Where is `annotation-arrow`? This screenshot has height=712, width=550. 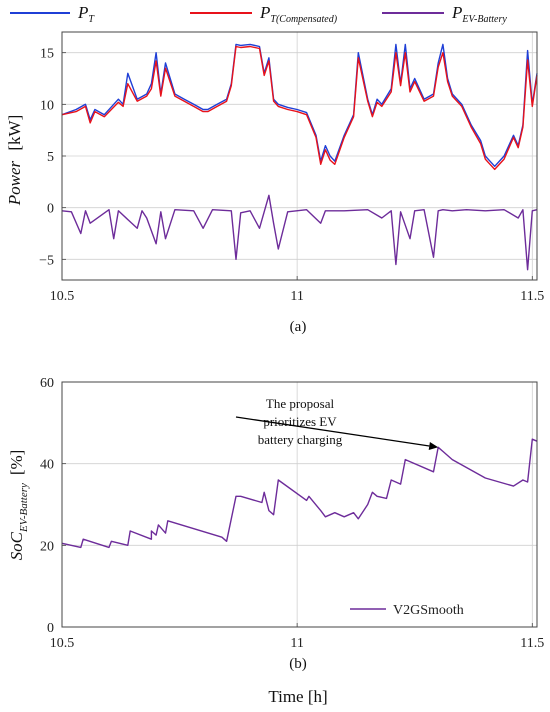
annotation-arrow is located at coordinates (332, 431).